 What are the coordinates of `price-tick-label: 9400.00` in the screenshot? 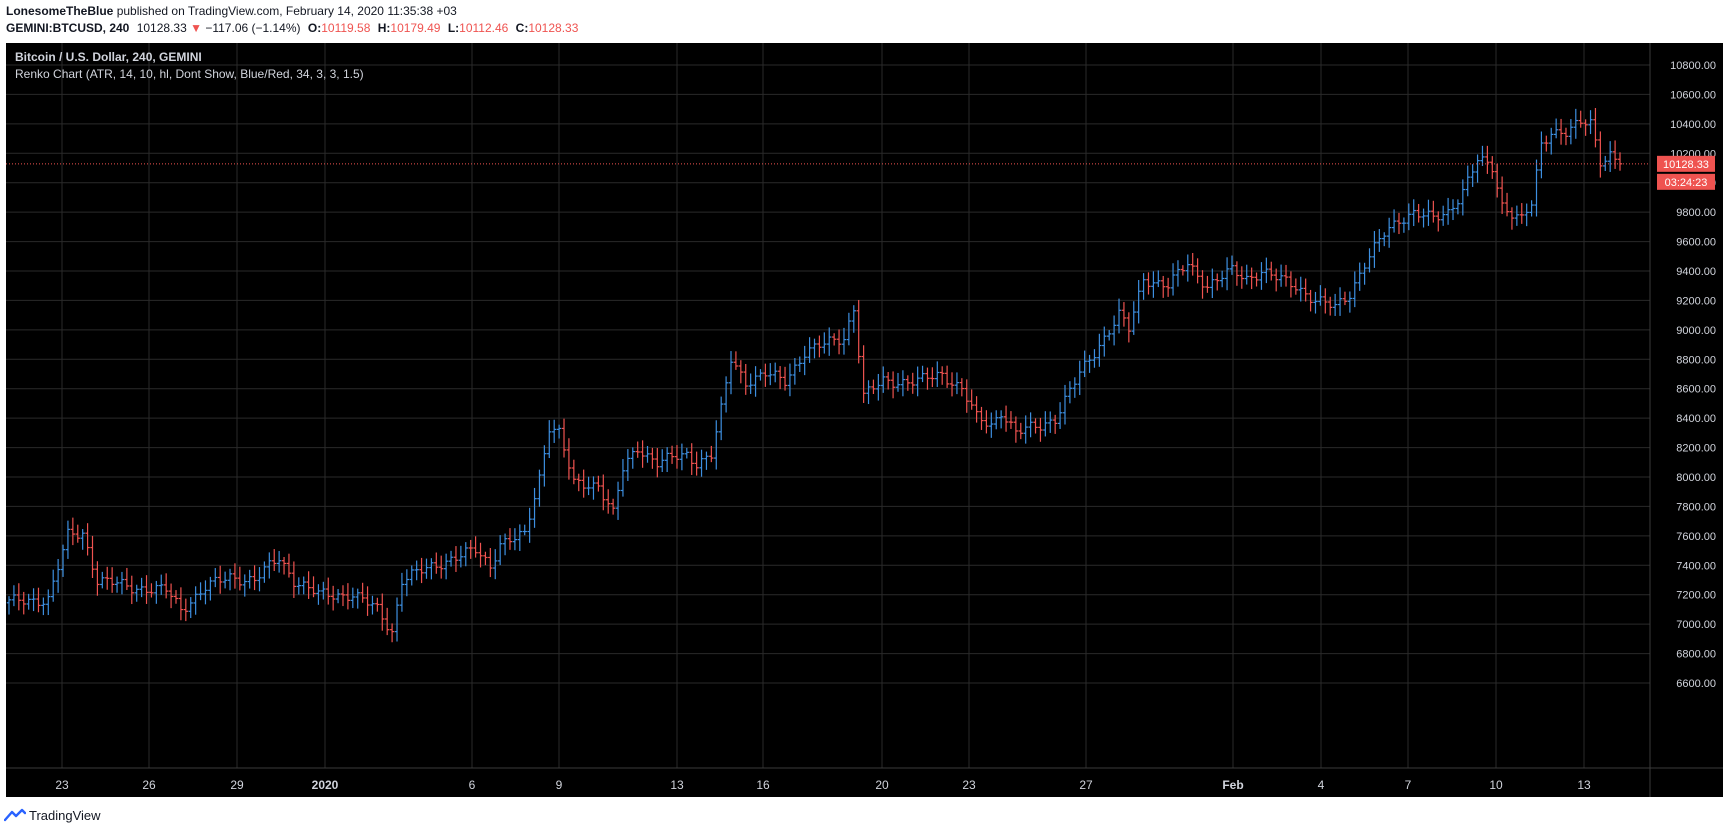 It's located at (1696, 272).